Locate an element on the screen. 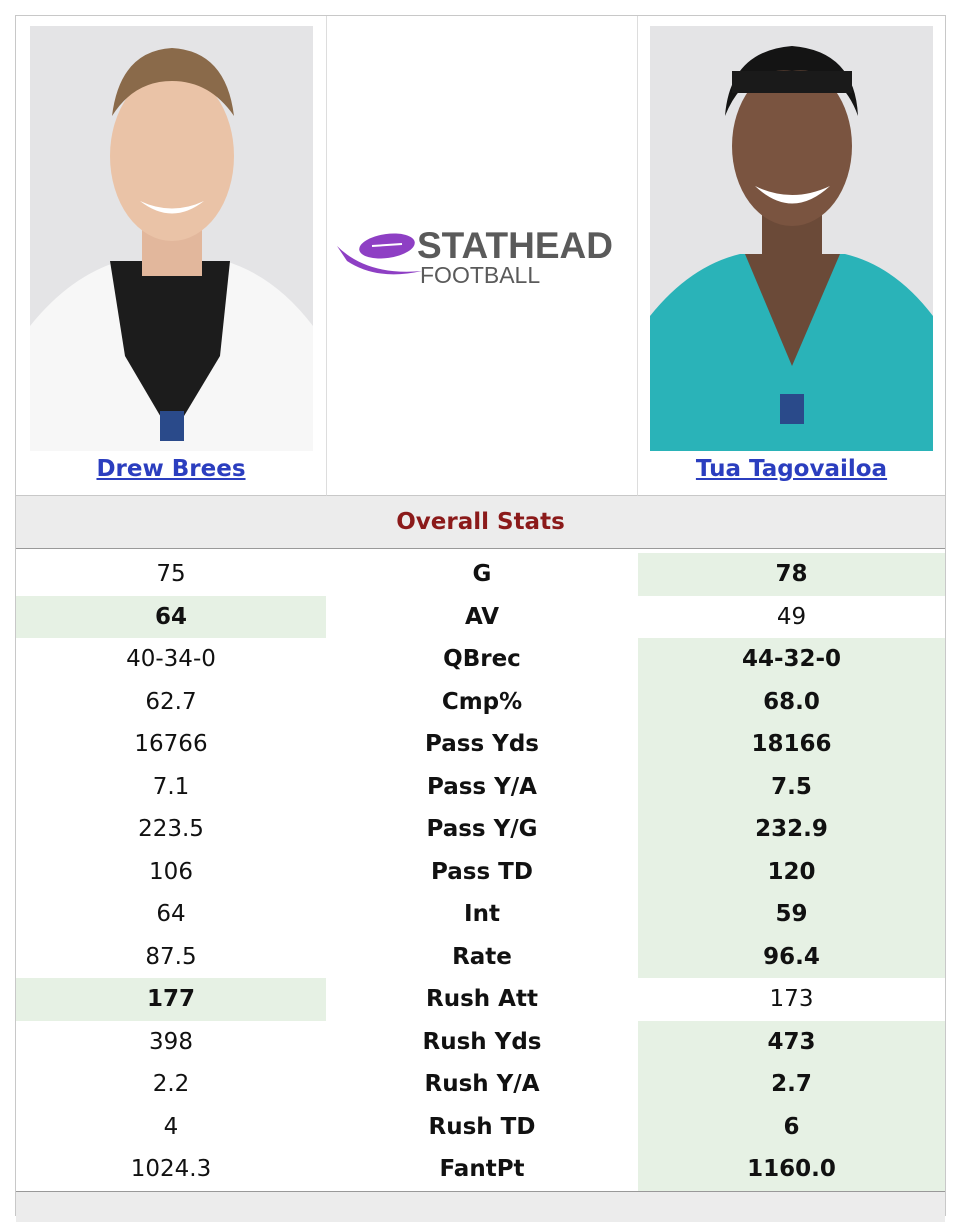 Image resolution: width=960 pixels, height=1222 pixels. stat-value: 173 is located at coordinates (791, 999).